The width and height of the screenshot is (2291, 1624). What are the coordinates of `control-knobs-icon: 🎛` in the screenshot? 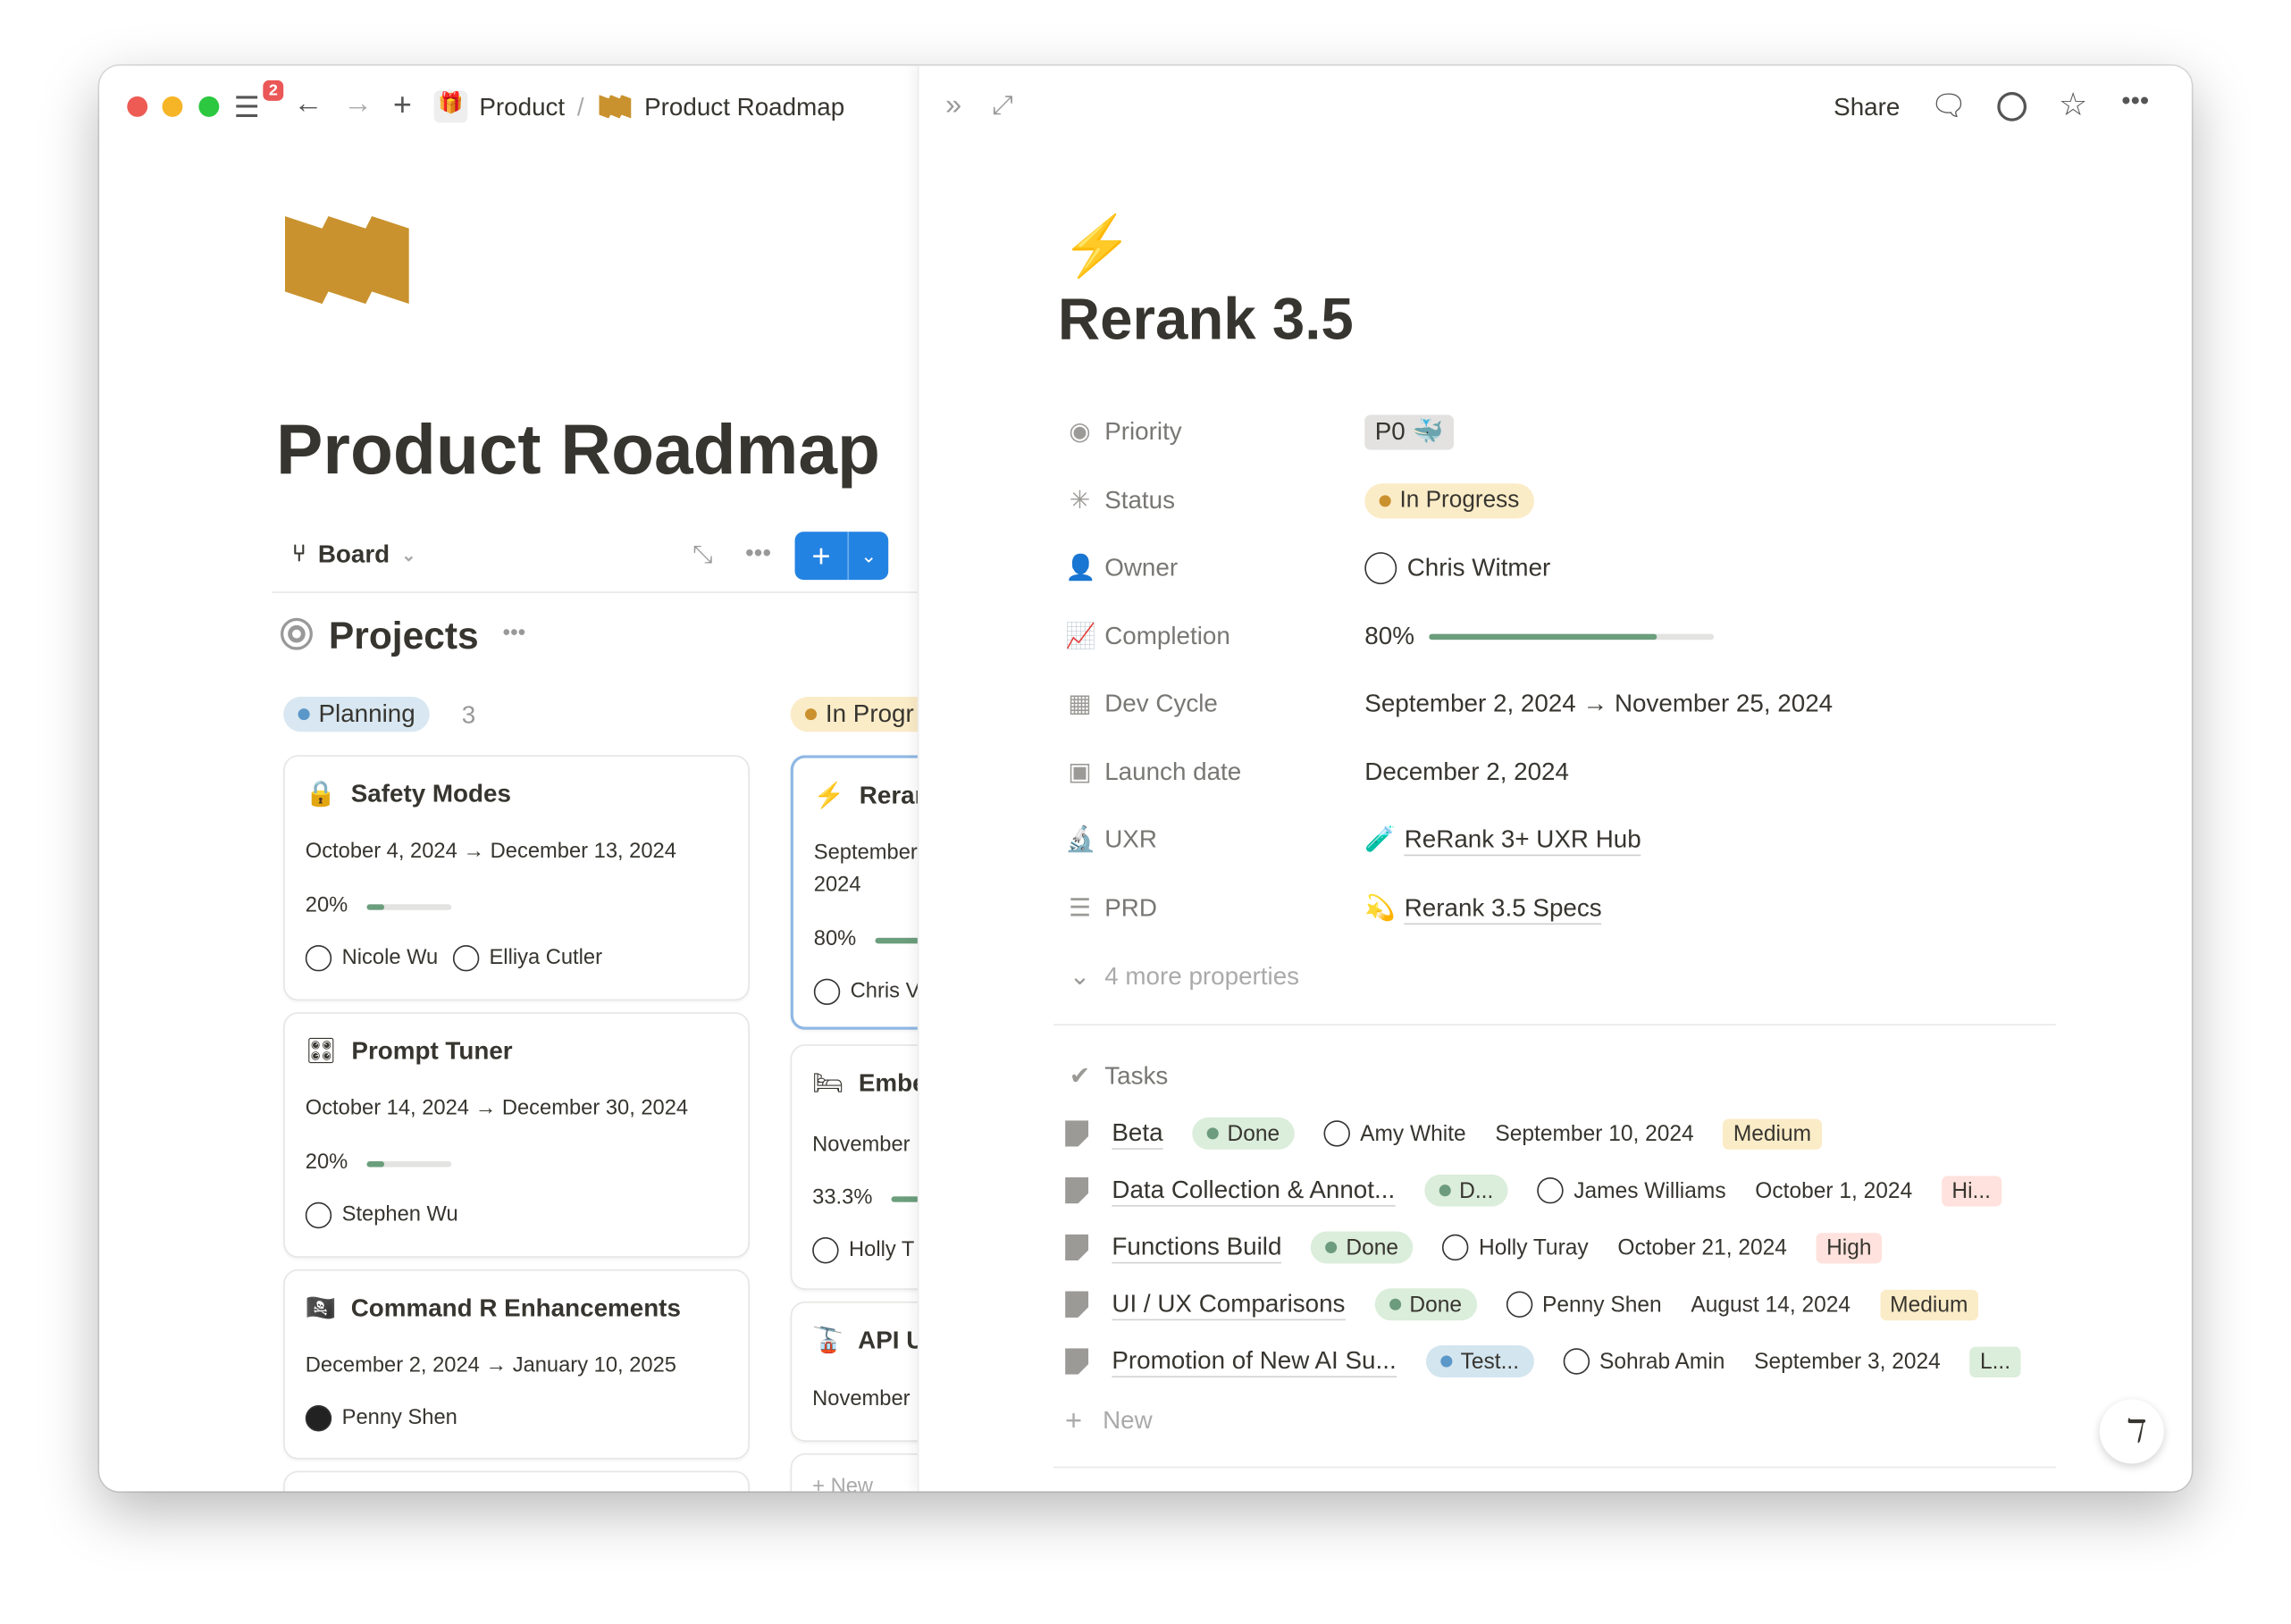 It's located at (322, 1051).